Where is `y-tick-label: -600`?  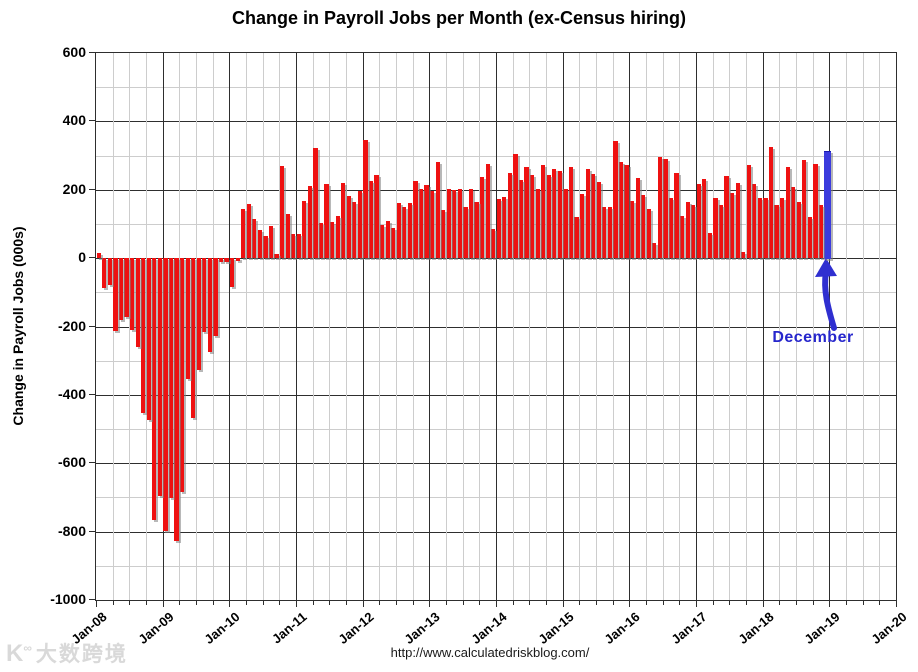 y-tick-label: -600 is located at coordinates (71, 462).